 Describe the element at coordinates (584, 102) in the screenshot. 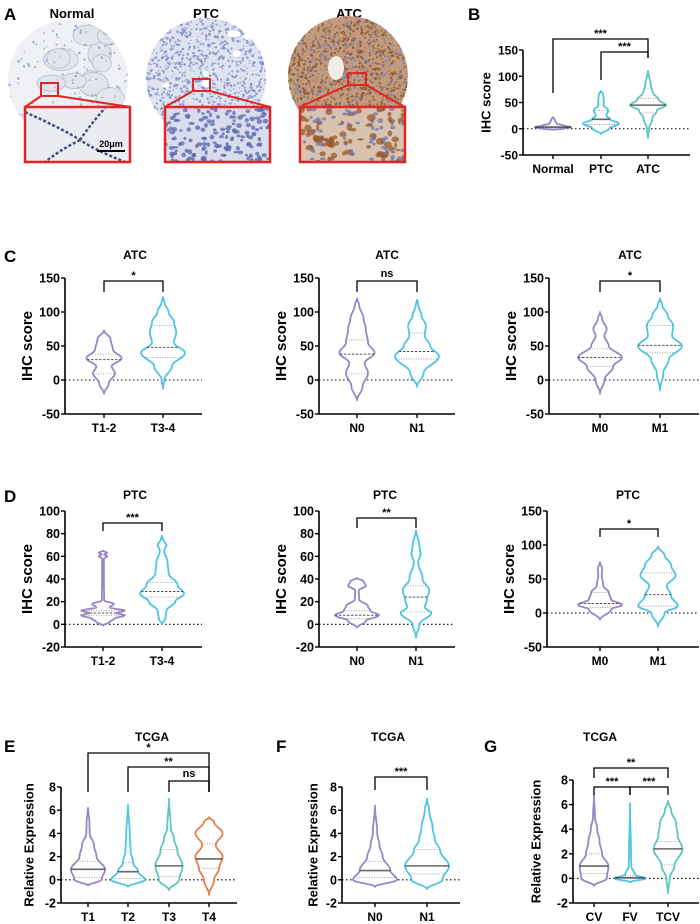

I see `chart-b: -50 0 50 100 150 Normal PTC ATC IHC score *** ***` at that location.